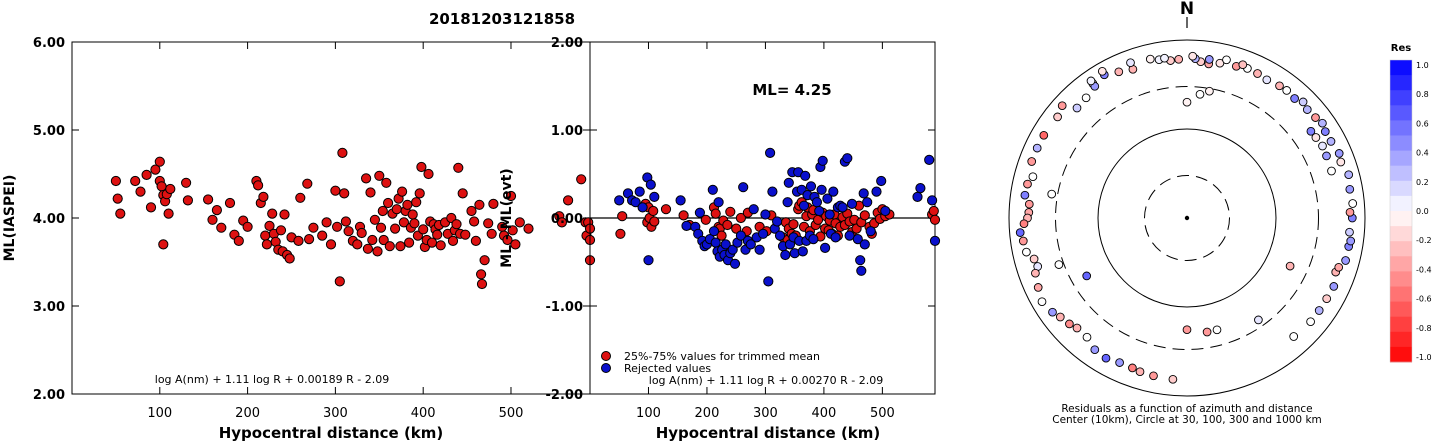 The width and height of the screenshot is (1437, 441). What do you see at coordinates (722, 356) in the screenshot?
I see `legend-label-trimmed: 25%-75% values for trimmed mean` at bounding box center [722, 356].